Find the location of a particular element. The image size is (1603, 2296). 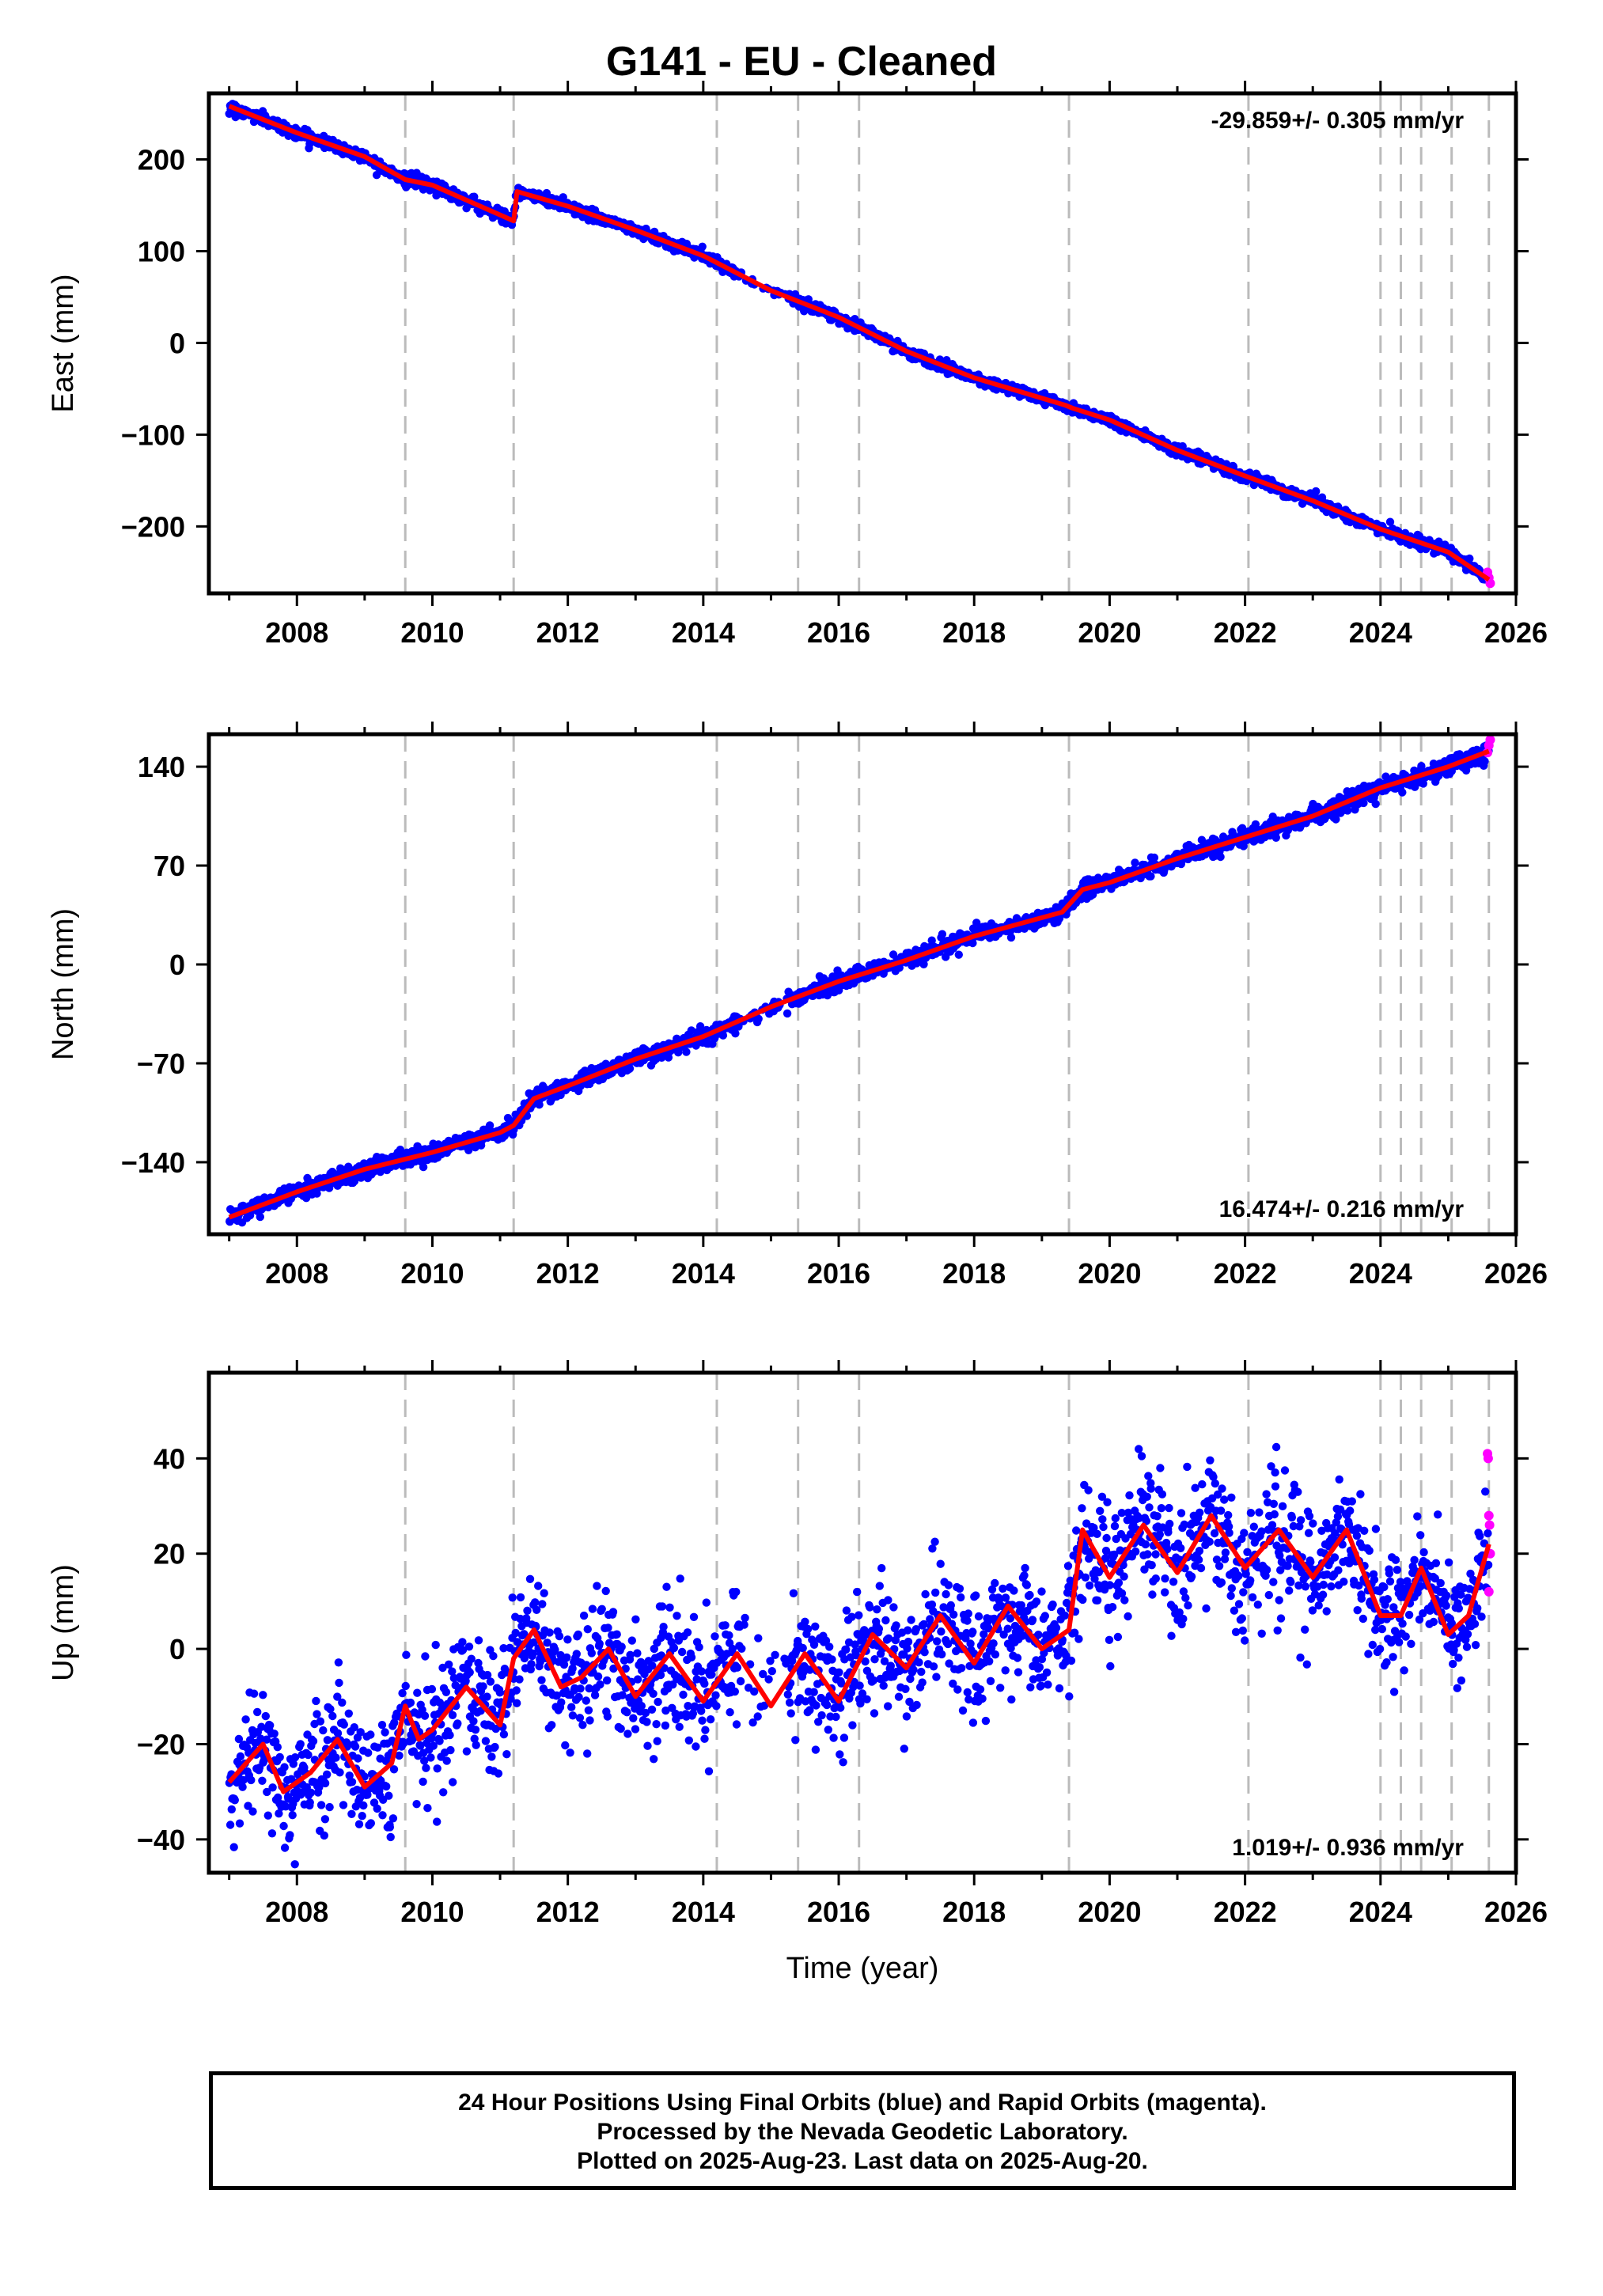

x-tick-label: 2012 is located at coordinates (568, 1273).